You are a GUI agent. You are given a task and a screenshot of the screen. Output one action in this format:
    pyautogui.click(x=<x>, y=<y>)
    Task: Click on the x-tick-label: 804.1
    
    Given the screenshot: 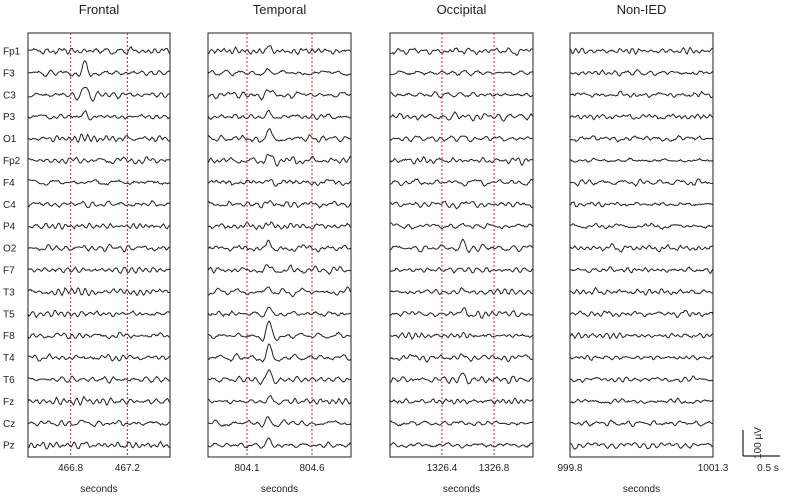 What is the action you would take?
    pyautogui.click(x=246, y=468)
    